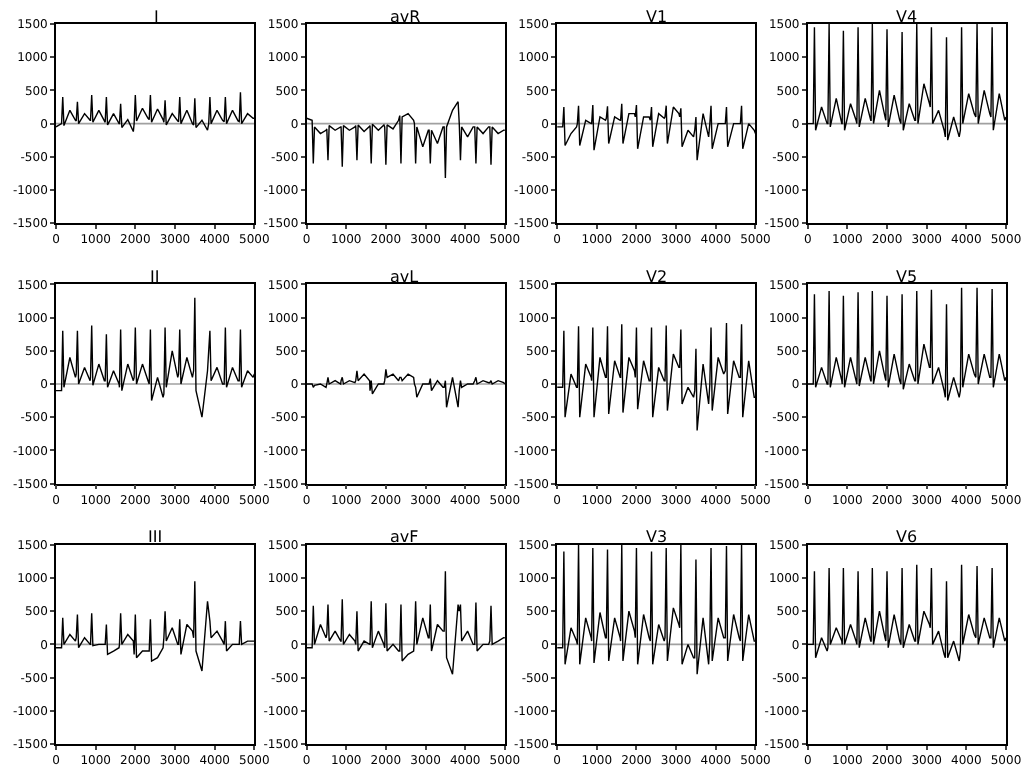 This screenshot has height=780, width=1034. What do you see at coordinates (657, 537) in the screenshot?
I see `chart-title: V3` at bounding box center [657, 537].